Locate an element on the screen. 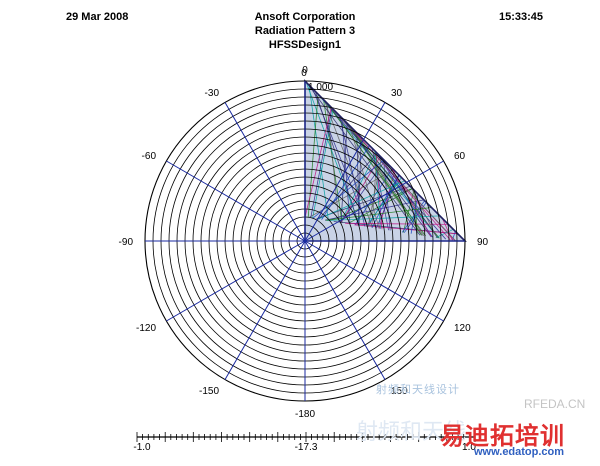 The height and width of the screenshot is (466, 600). colorbar-label: 1.0 is located at coordinates (469, 447).